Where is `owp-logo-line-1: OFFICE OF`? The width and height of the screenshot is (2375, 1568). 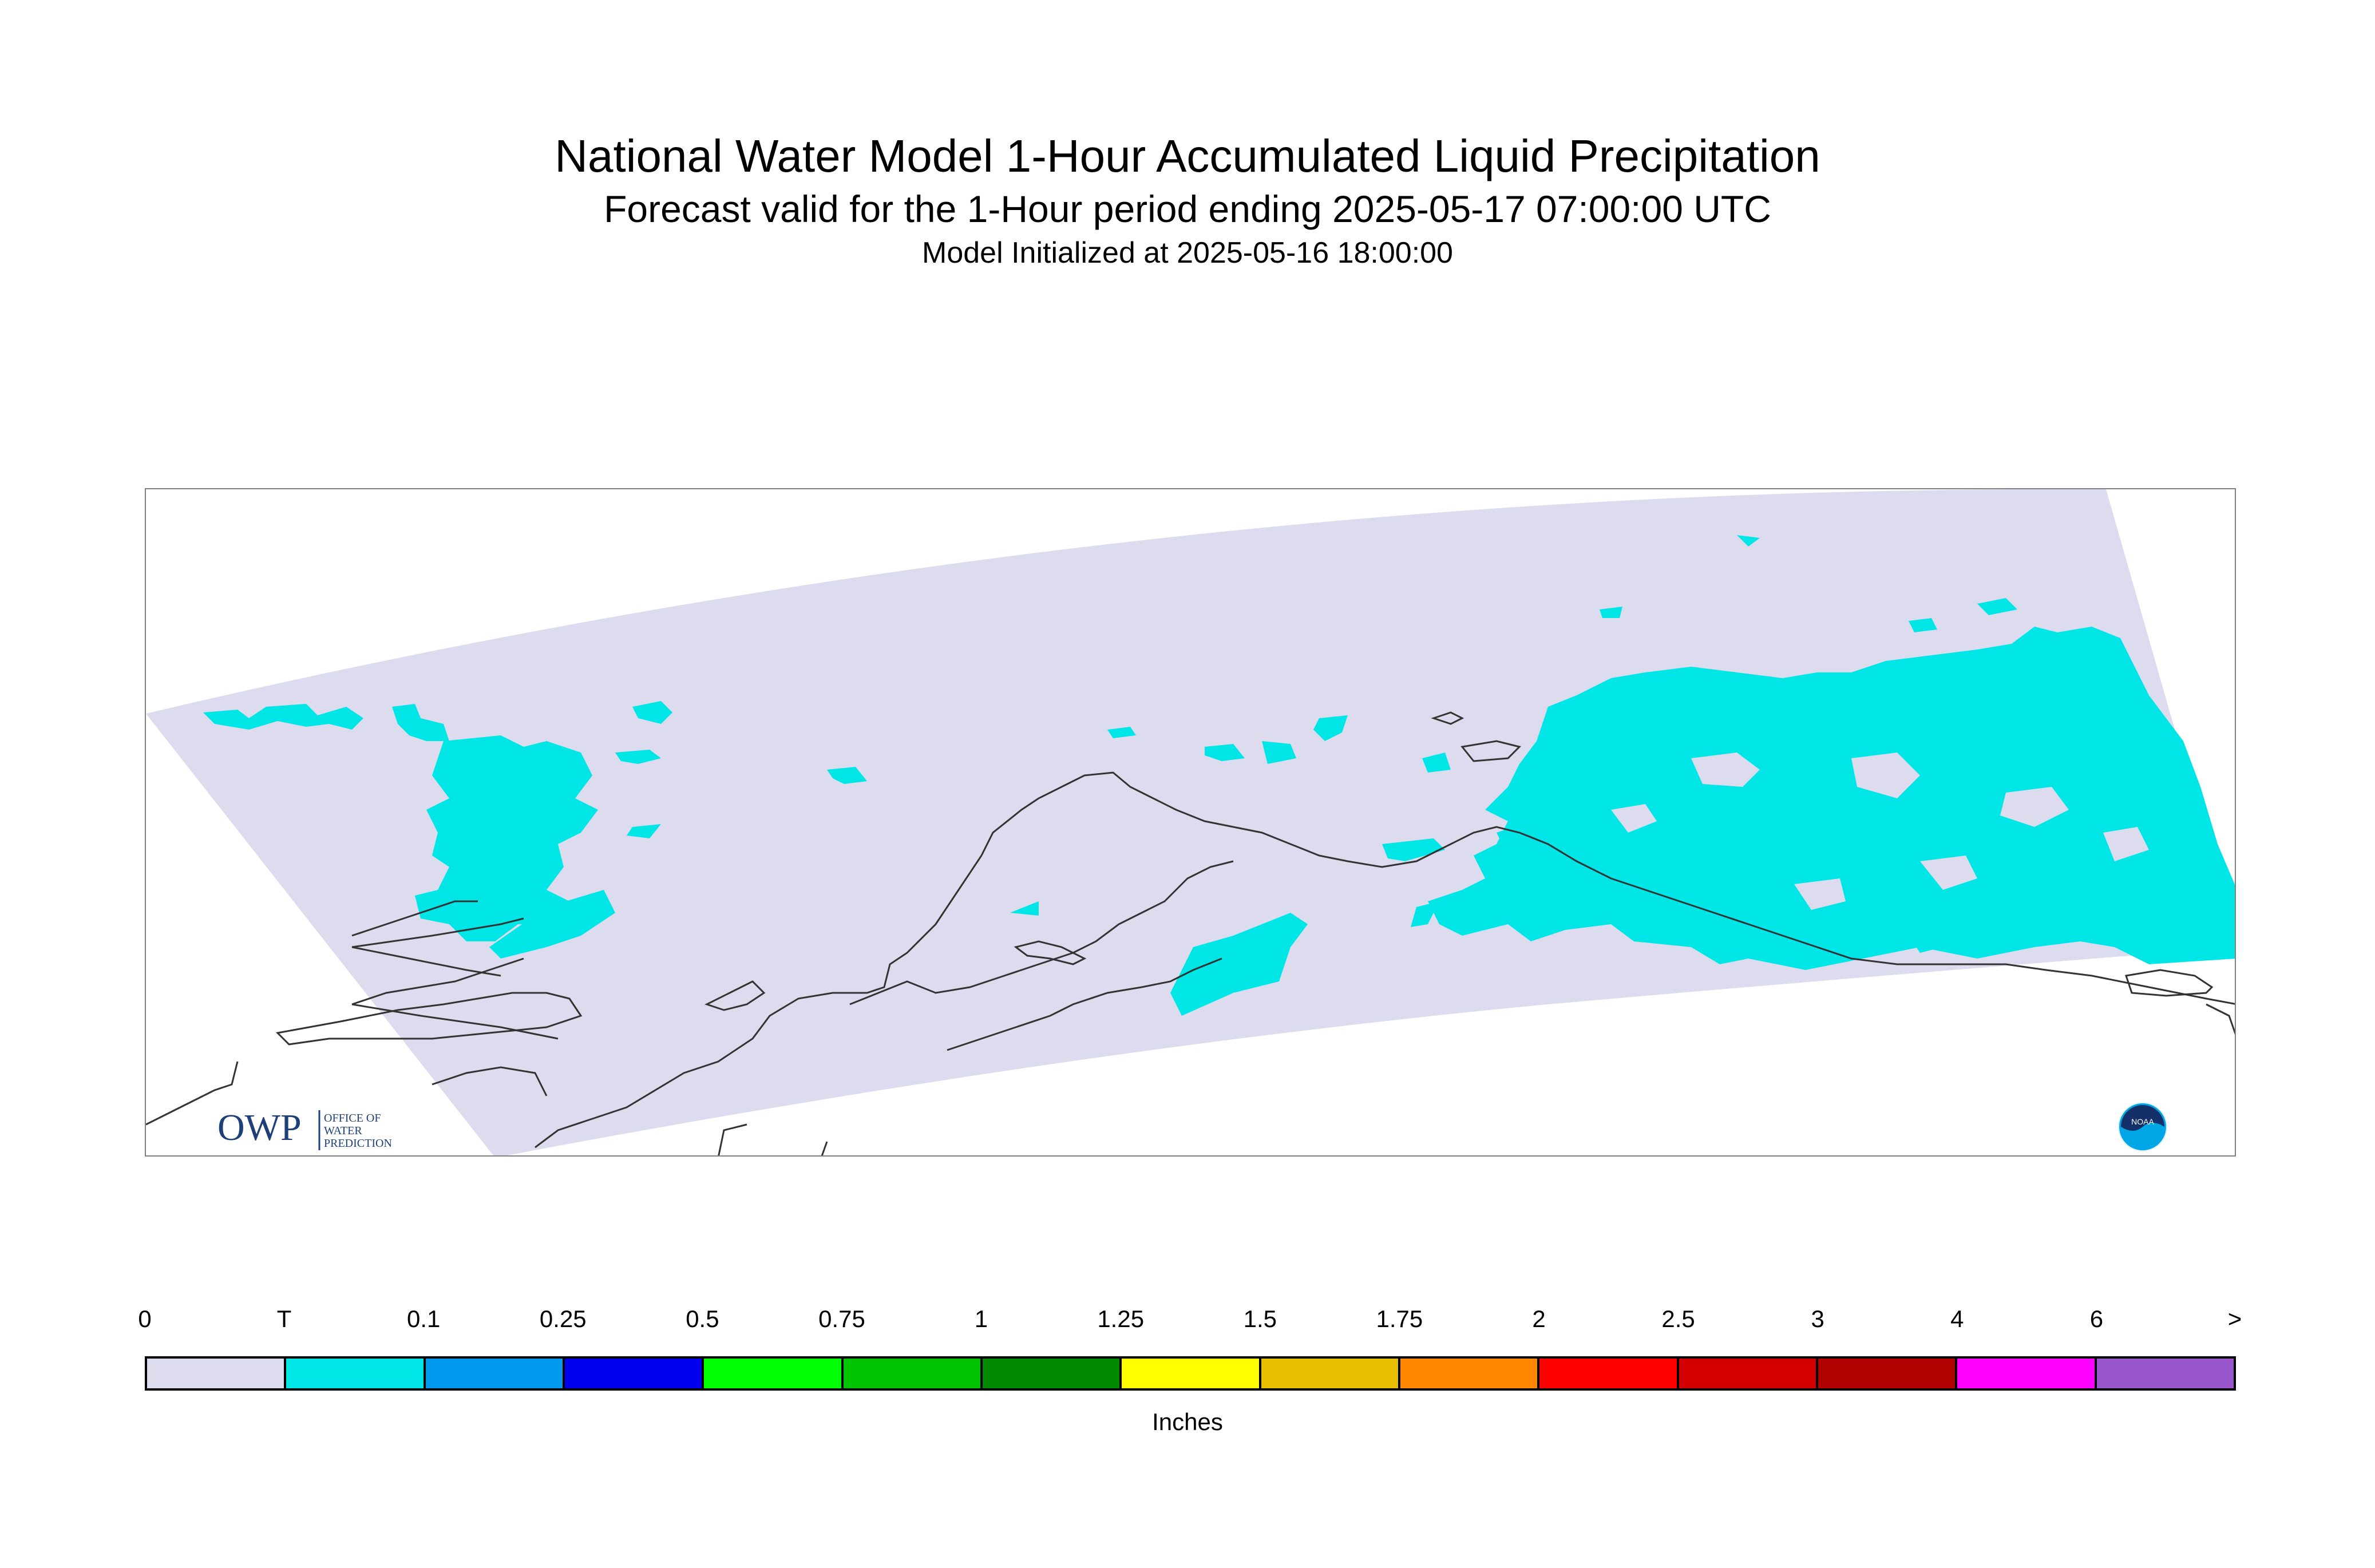
owp-logo-line-1: OFFICE OF is located at coordinates (353, 1118).